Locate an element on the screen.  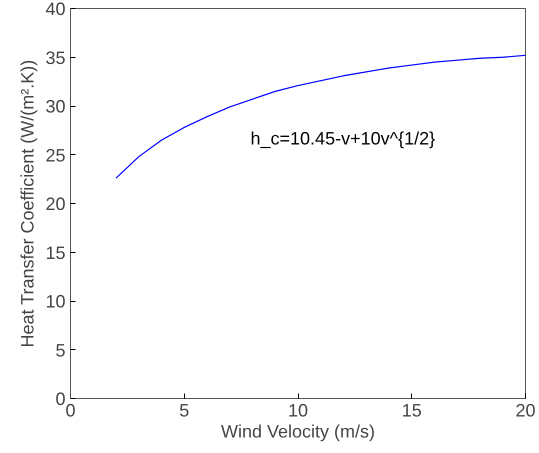
y-tick-label: 5 is located at coordinates (60, 350).